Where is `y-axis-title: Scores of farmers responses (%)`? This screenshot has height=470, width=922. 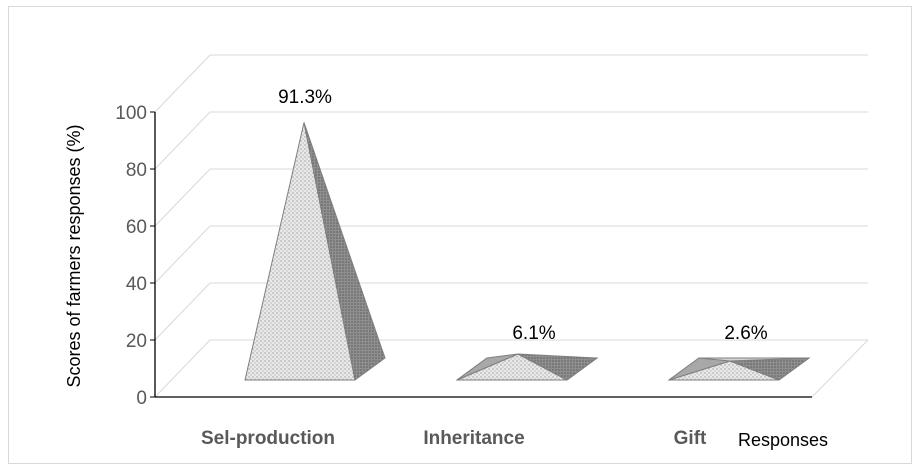
y-axis-title: Scores of farmers responses (%) is located at coordinates (74, 255).